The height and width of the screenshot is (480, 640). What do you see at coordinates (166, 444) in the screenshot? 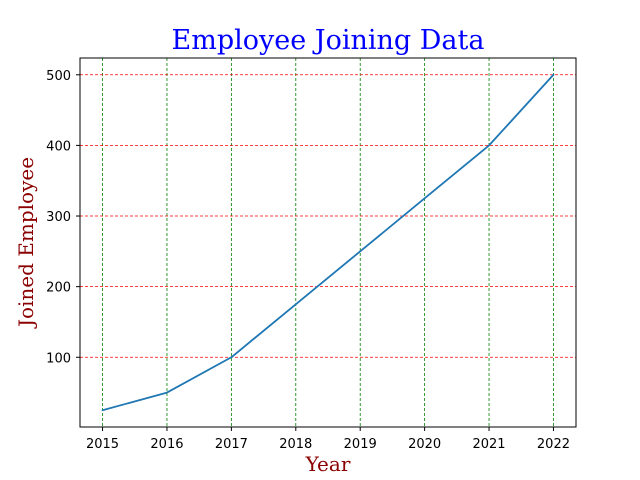
I see `x-tick-label: 2016` at bounding box center [166, 444].